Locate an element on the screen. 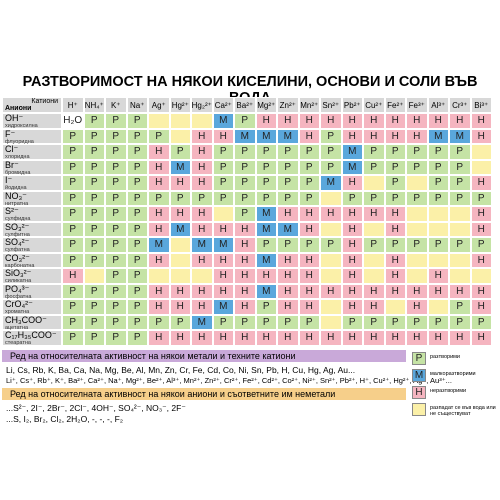 The height and width of the screenshot is (500, 500). legend-swatch: М is located at coordinates (419, 375).